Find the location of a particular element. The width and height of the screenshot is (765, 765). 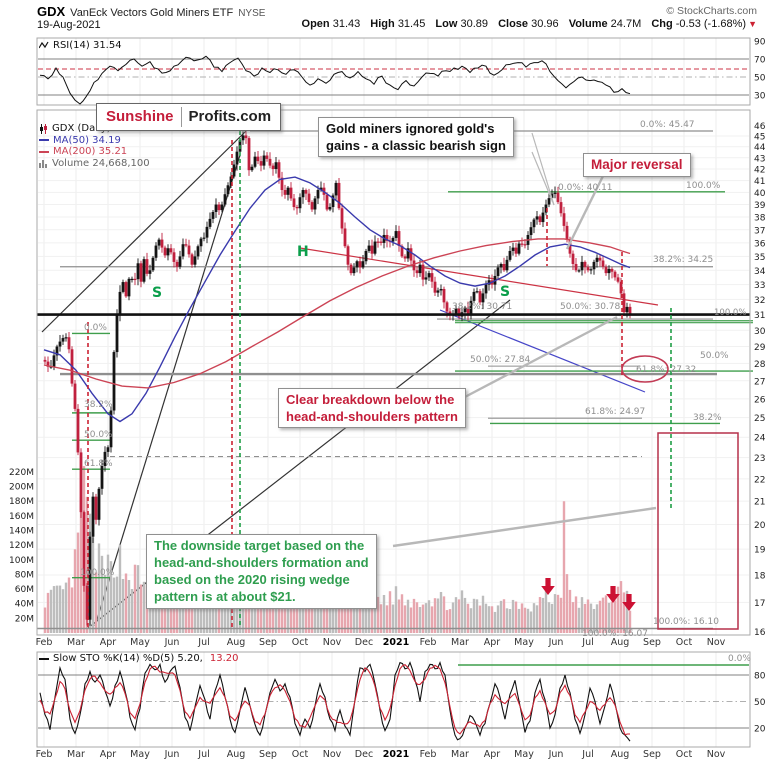

svg-text: 23 is located at coordinates (759, 459).